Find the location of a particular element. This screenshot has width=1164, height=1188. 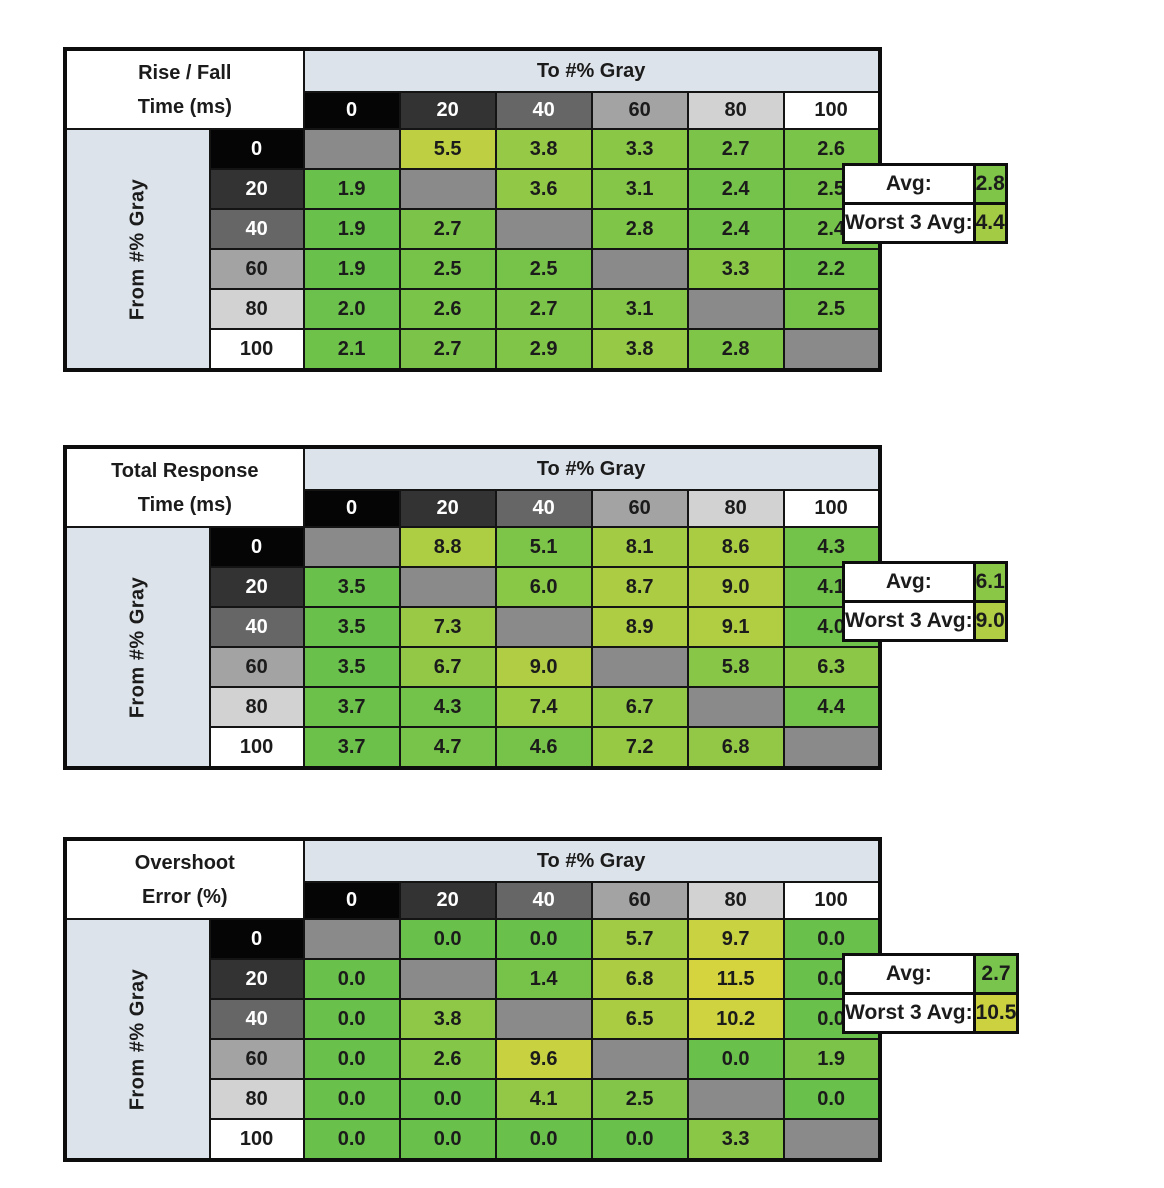

table-title-line2: Error (%) is located at coordinates (185, 896).